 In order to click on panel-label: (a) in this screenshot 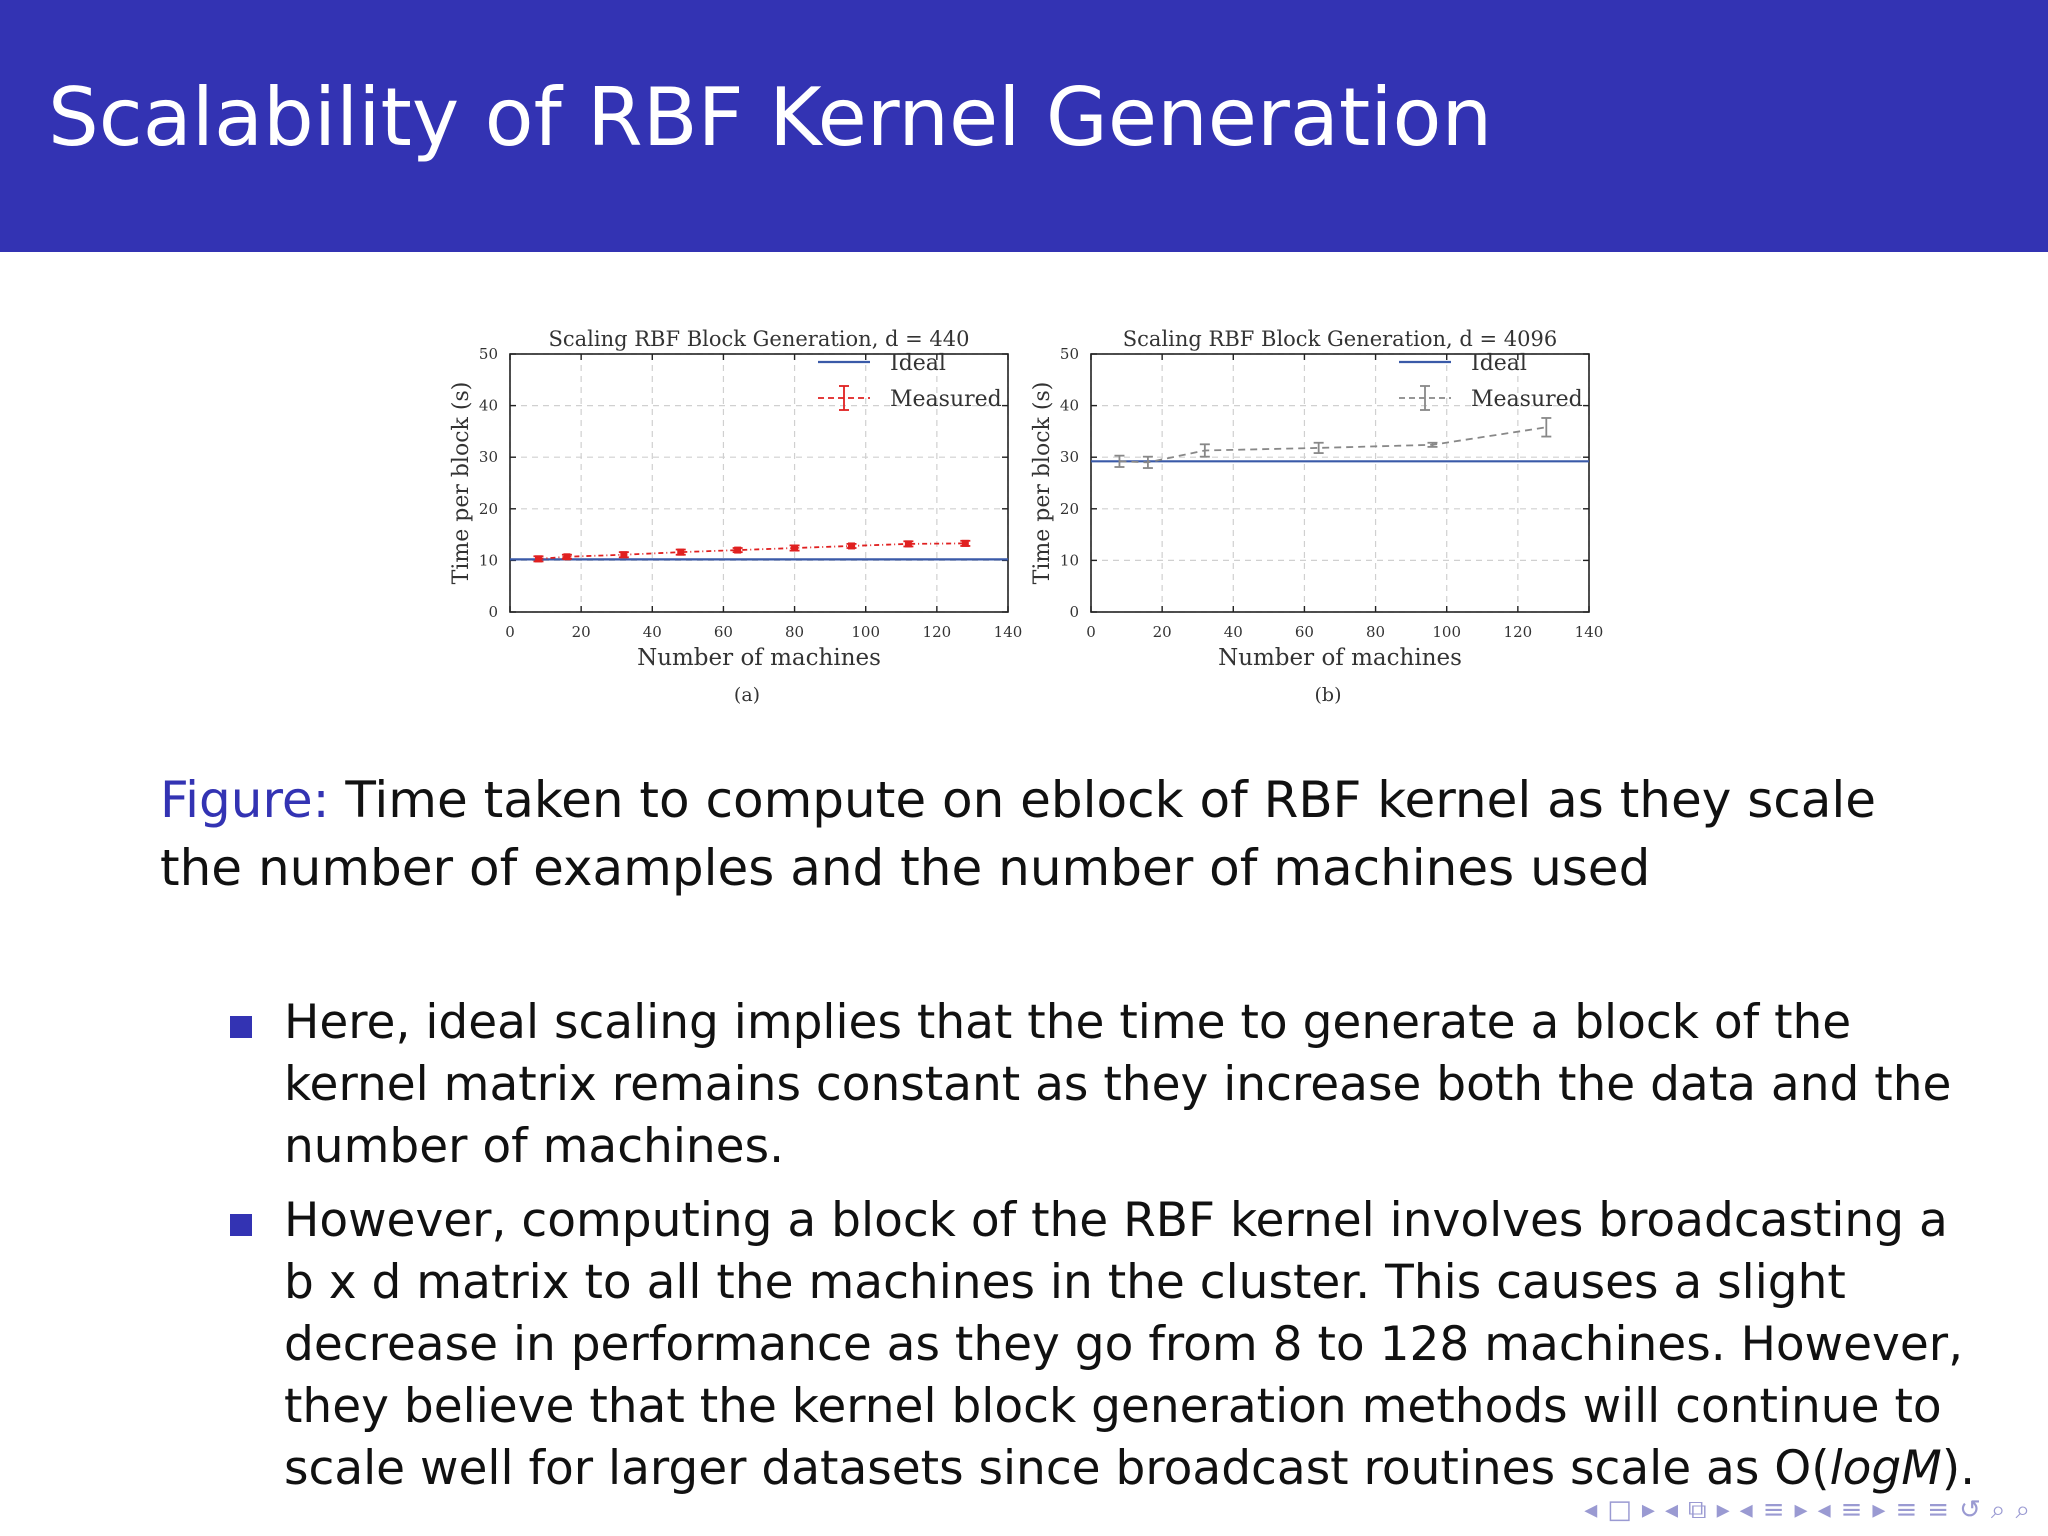, I will do `click(747, 695)`.